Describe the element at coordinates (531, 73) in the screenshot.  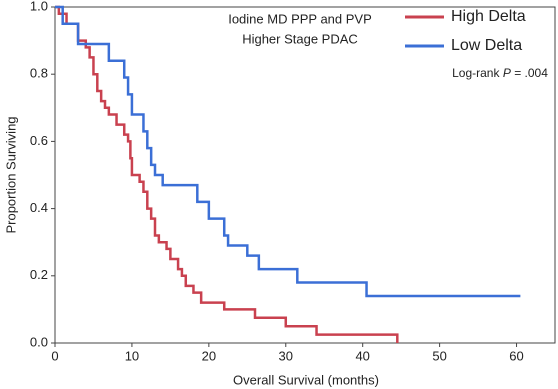
I see `annotation-text: = .004` at that location.